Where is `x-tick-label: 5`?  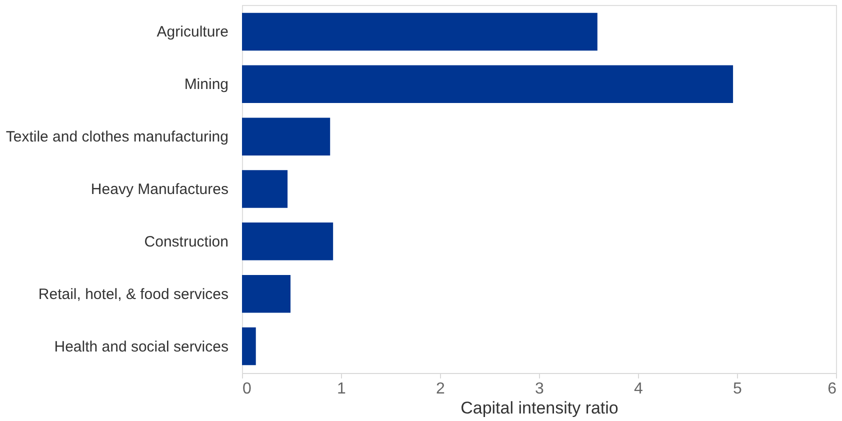 x-tick-label: 5 is located at coordinates (737, 389).